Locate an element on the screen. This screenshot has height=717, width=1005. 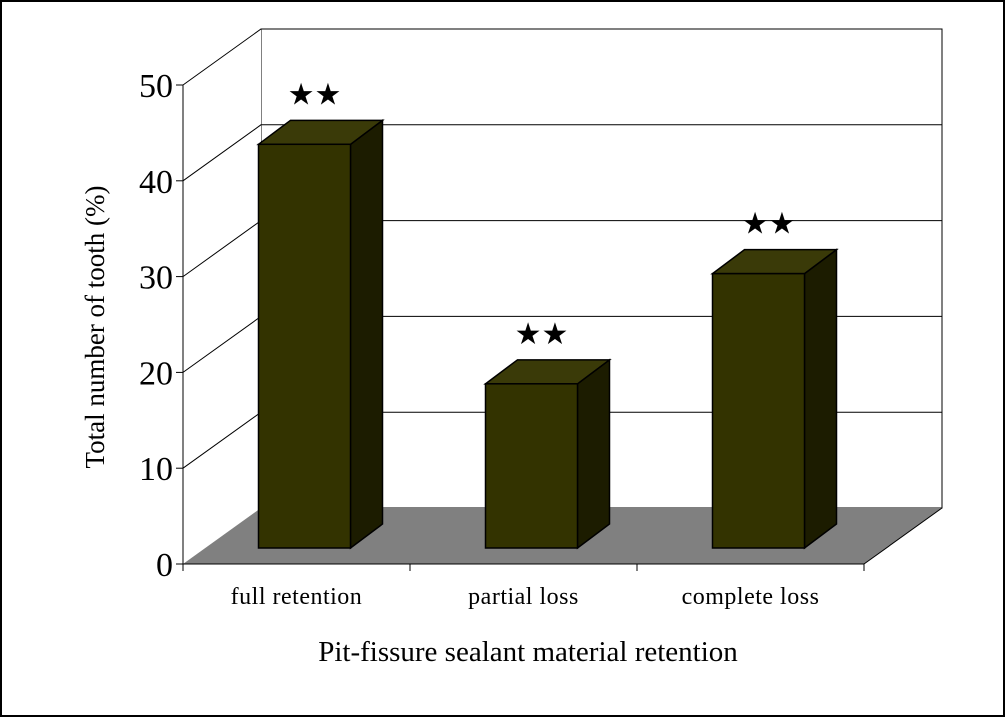
y-axis-label: Total number of tooth (%) is located at coordinates (95, 326).